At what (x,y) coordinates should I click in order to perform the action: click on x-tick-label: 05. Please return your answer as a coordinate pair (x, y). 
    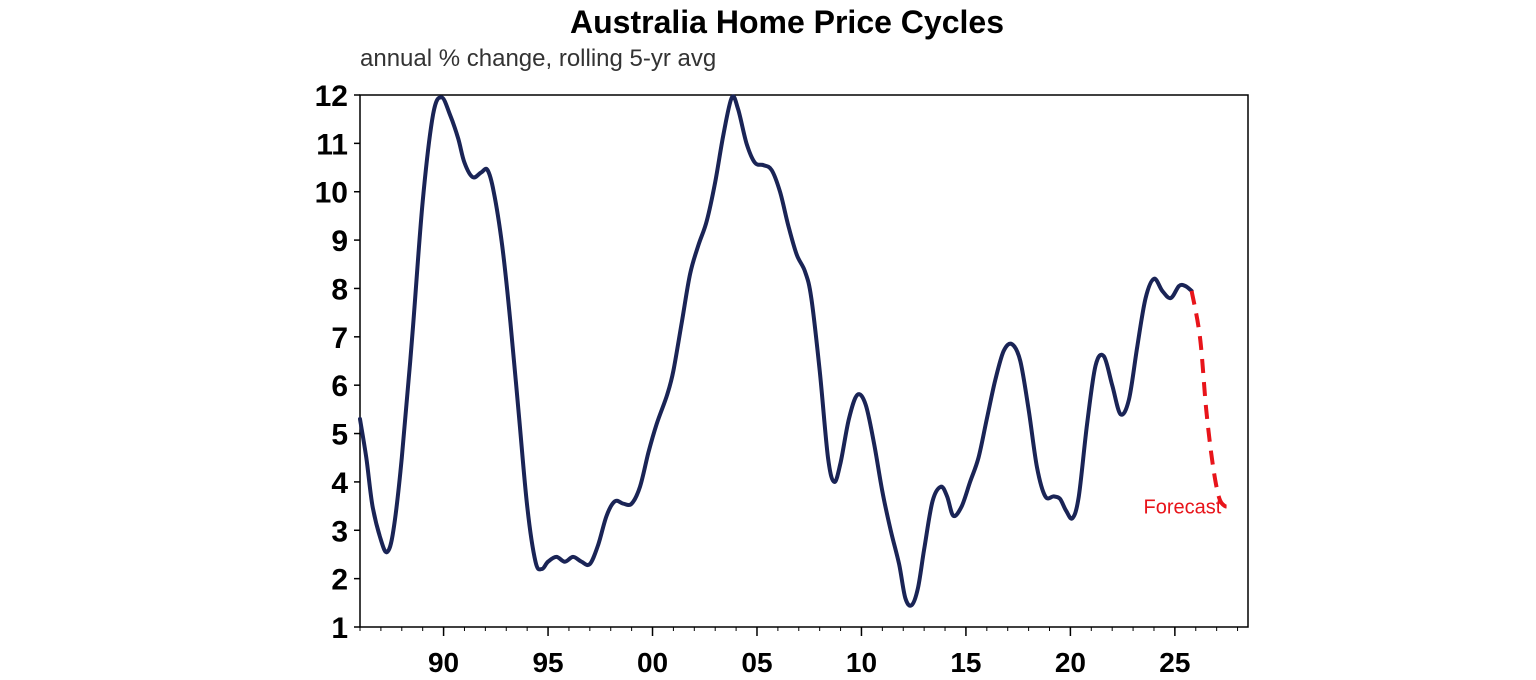
    Looking at the image, I should click on (756, 662).